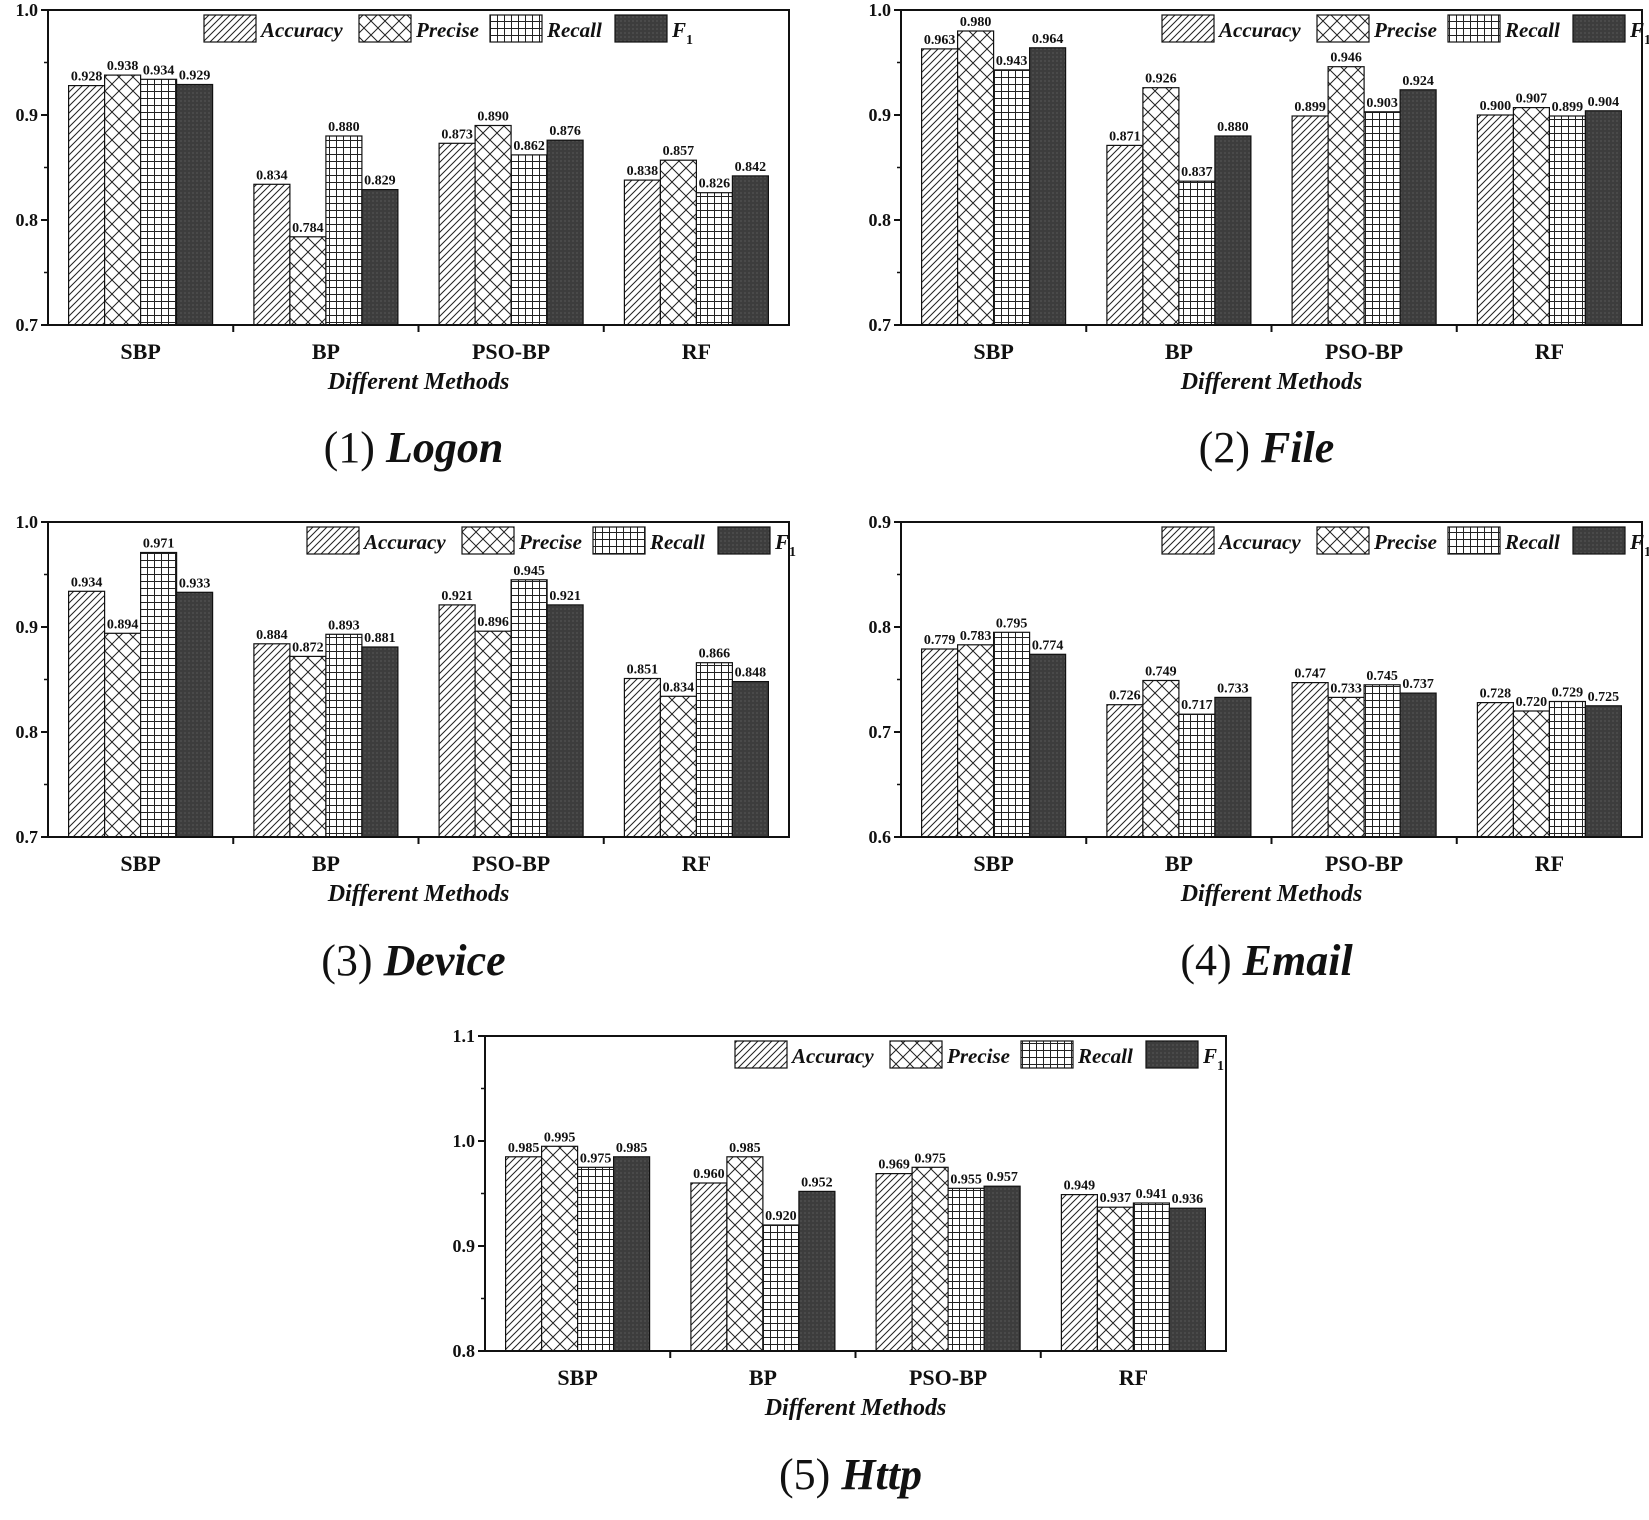 The width and height of the screenshot is (1649, 1520). What do you see at coordinates (1604, 697) in the screenshot?
I see `data-label: 0.725` at bounding box center [1604, 697].